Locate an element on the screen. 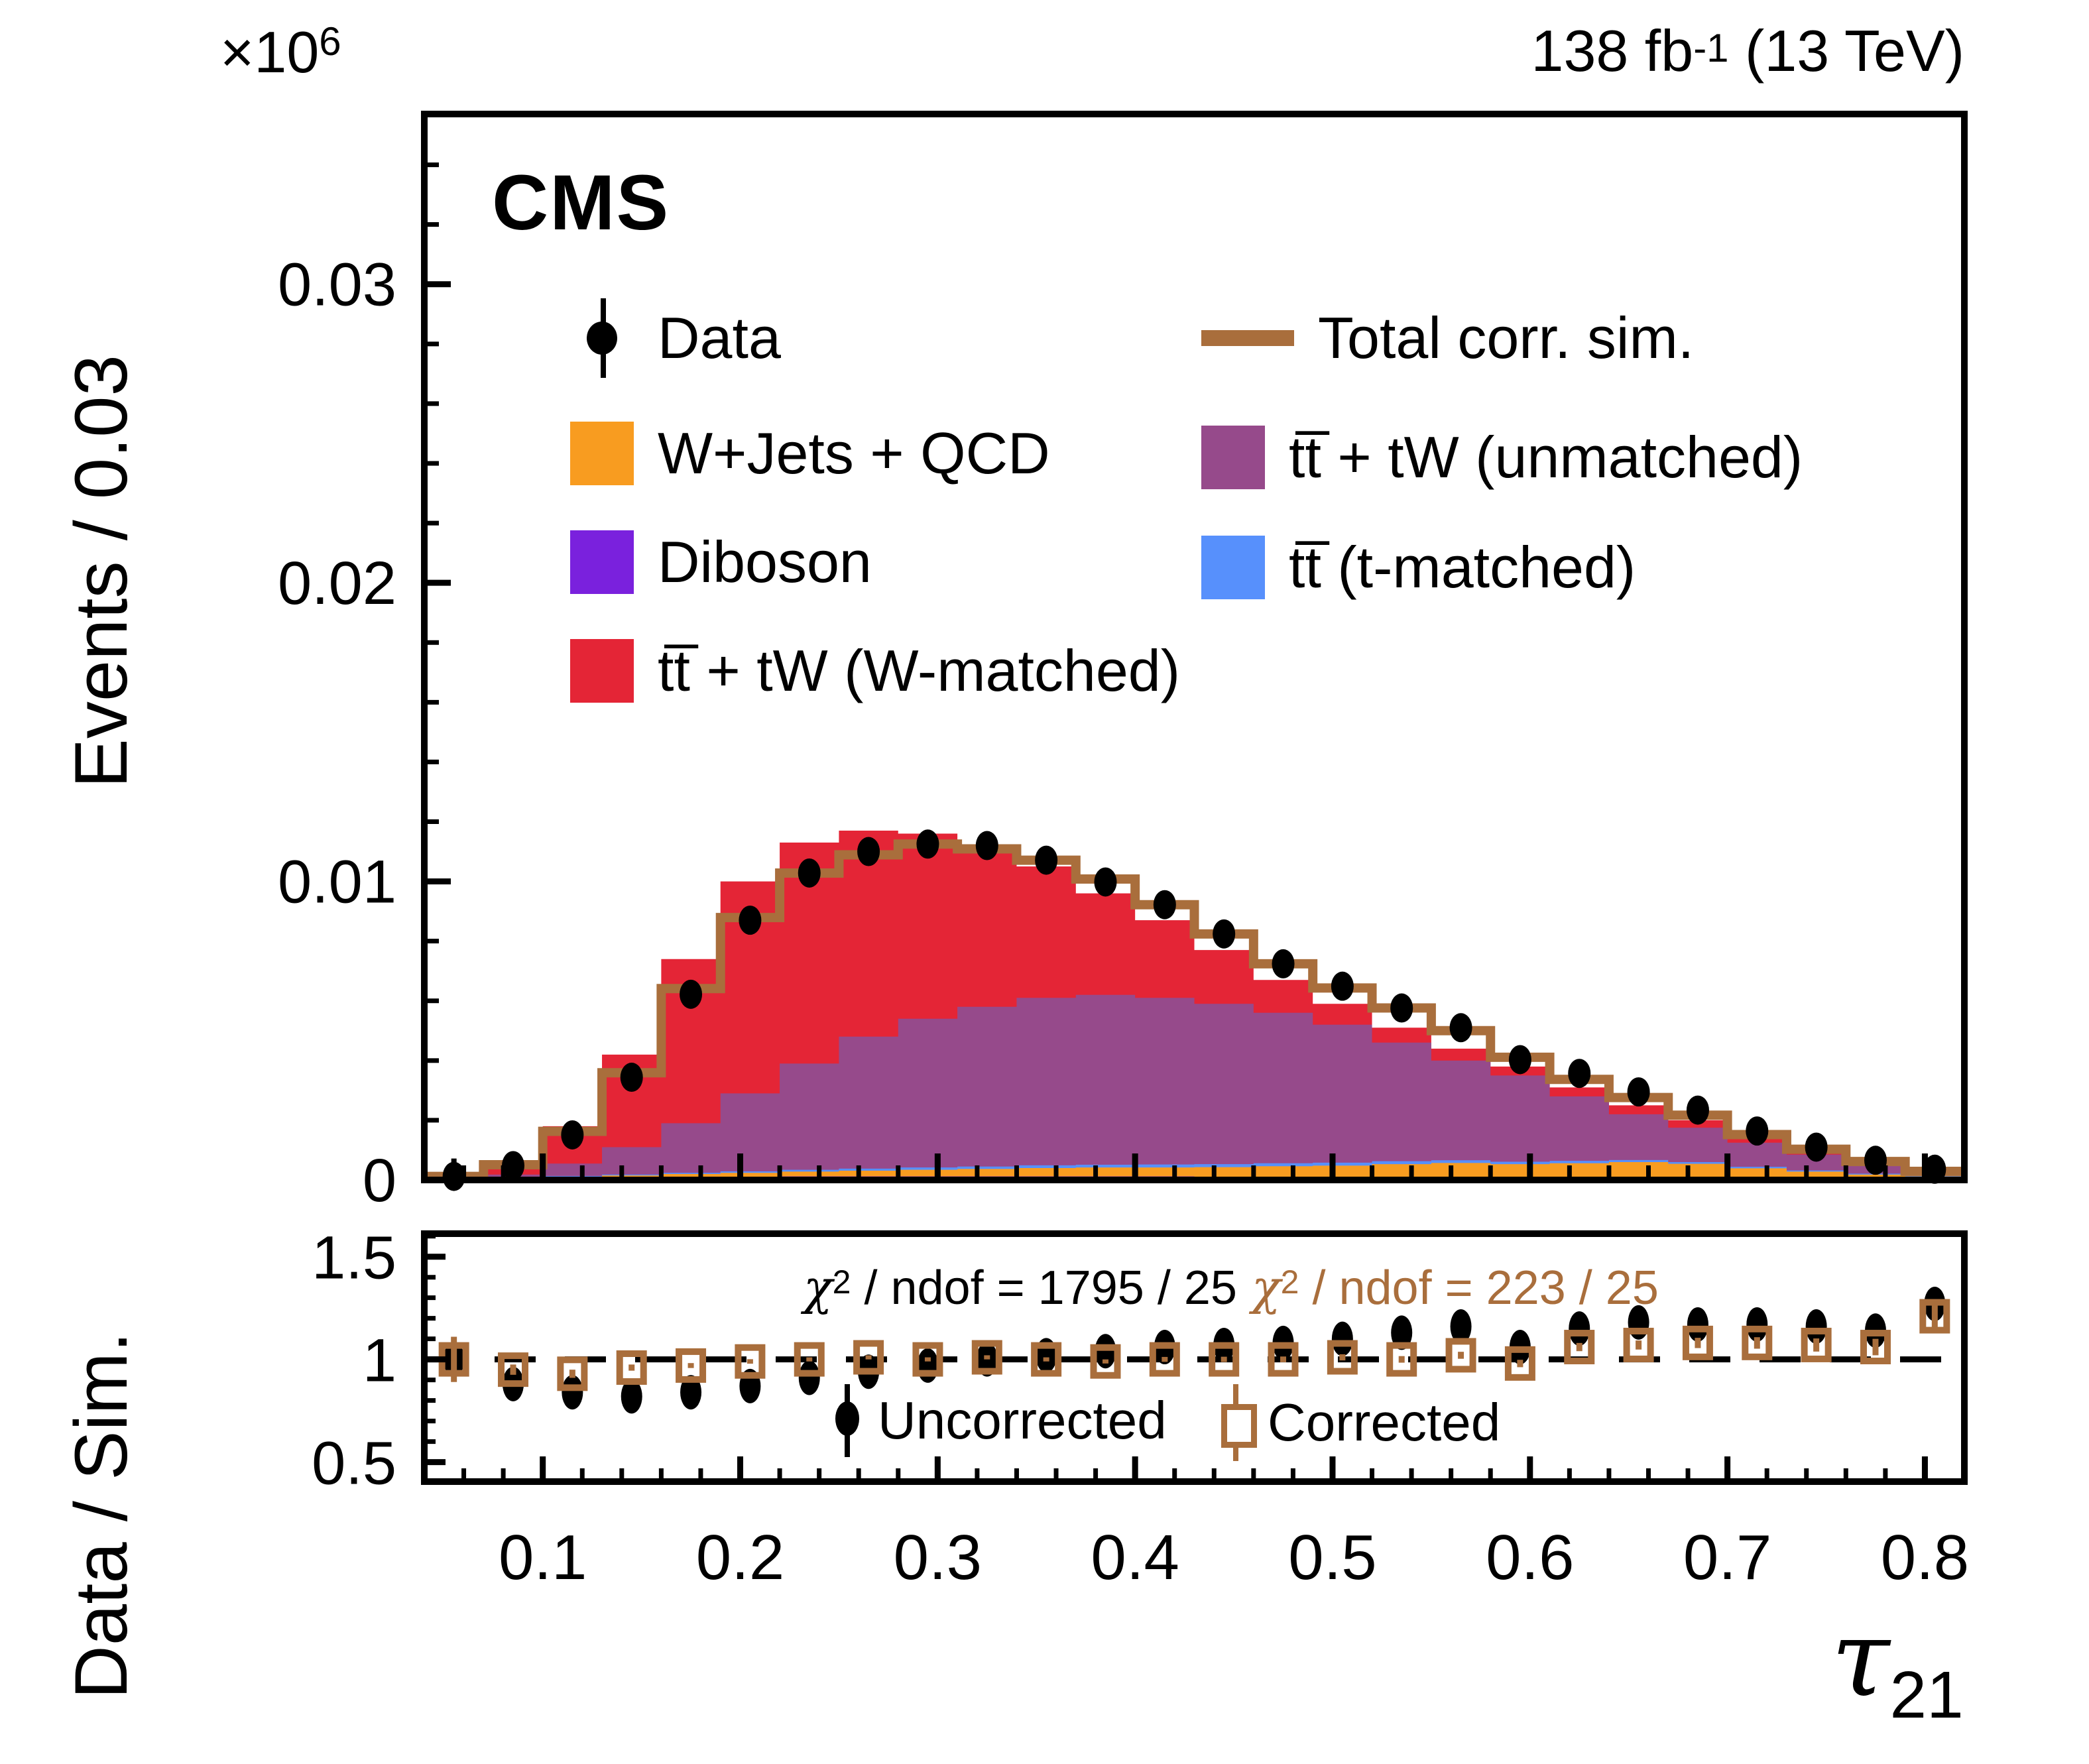  chi-exp-brown: 2 is located at coordinates (1289, 1282).